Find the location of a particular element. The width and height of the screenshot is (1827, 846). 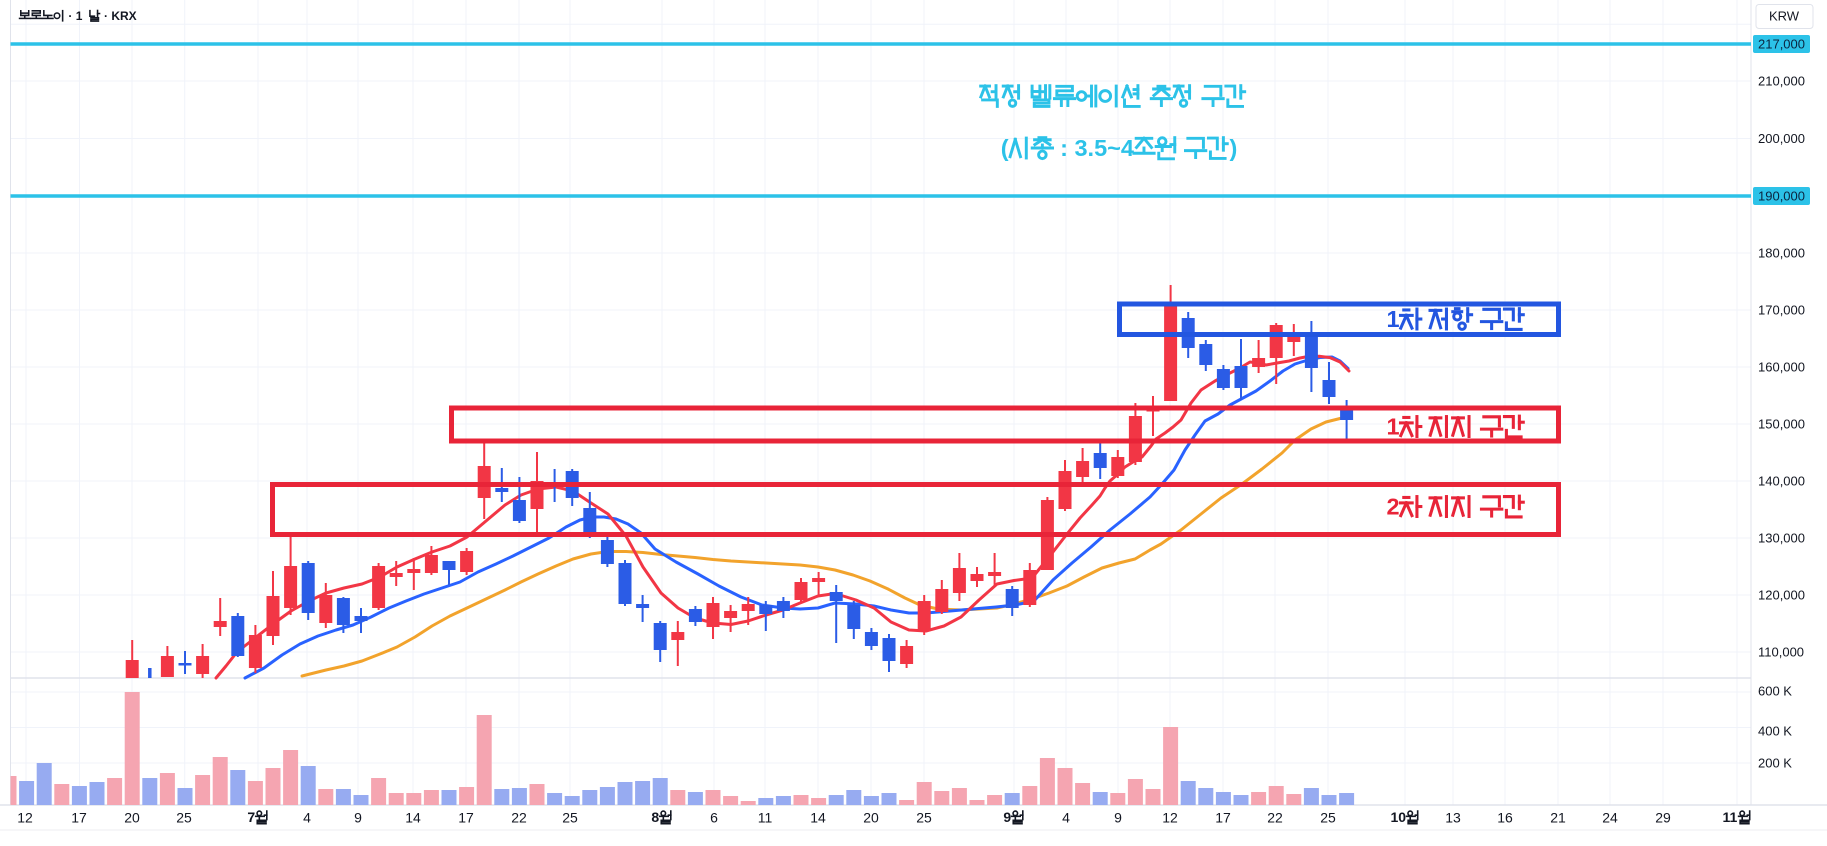

svg-text: 140,000 is located at coordinates (1781, 481).